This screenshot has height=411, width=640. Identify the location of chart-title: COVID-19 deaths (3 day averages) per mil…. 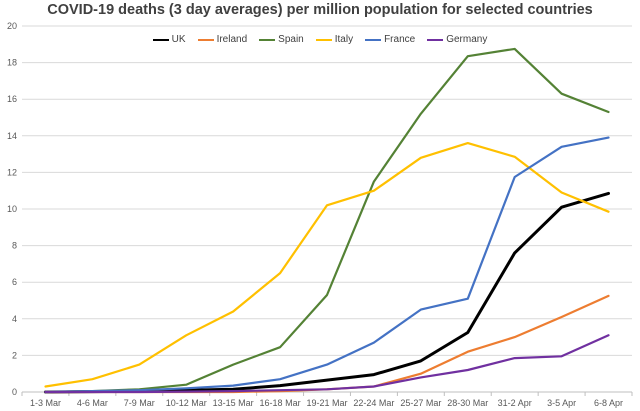
(320, 10).